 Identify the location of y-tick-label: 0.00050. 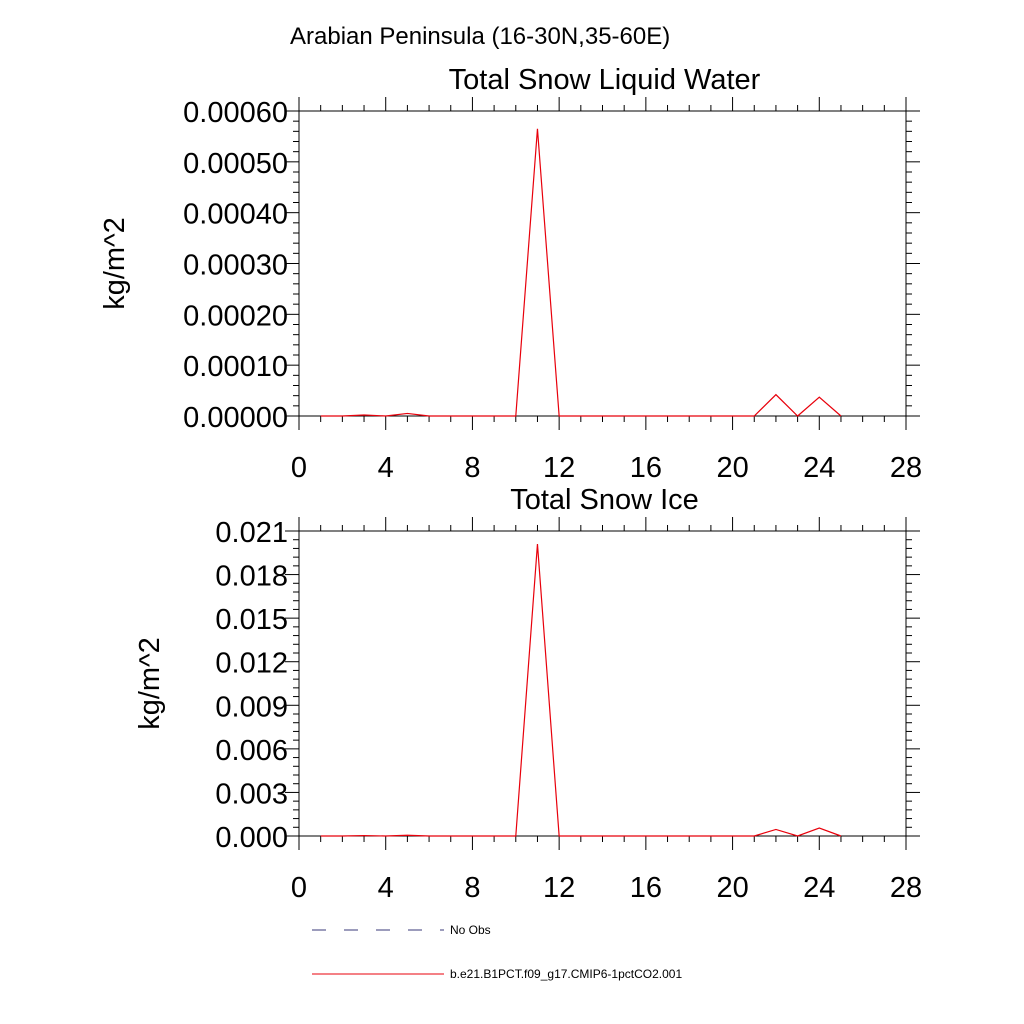
(235, 164).